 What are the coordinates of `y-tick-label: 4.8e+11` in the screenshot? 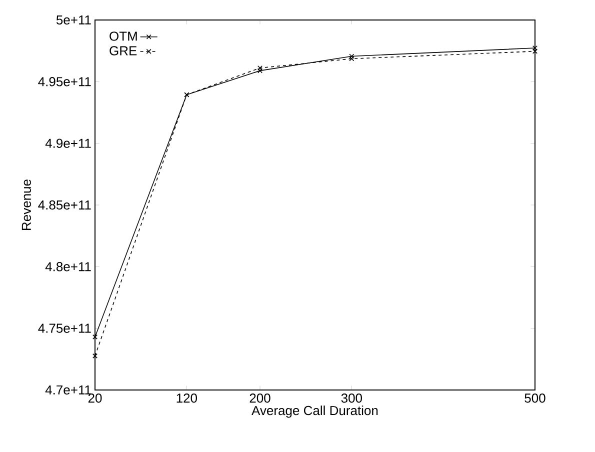 It's located at (68, 267).